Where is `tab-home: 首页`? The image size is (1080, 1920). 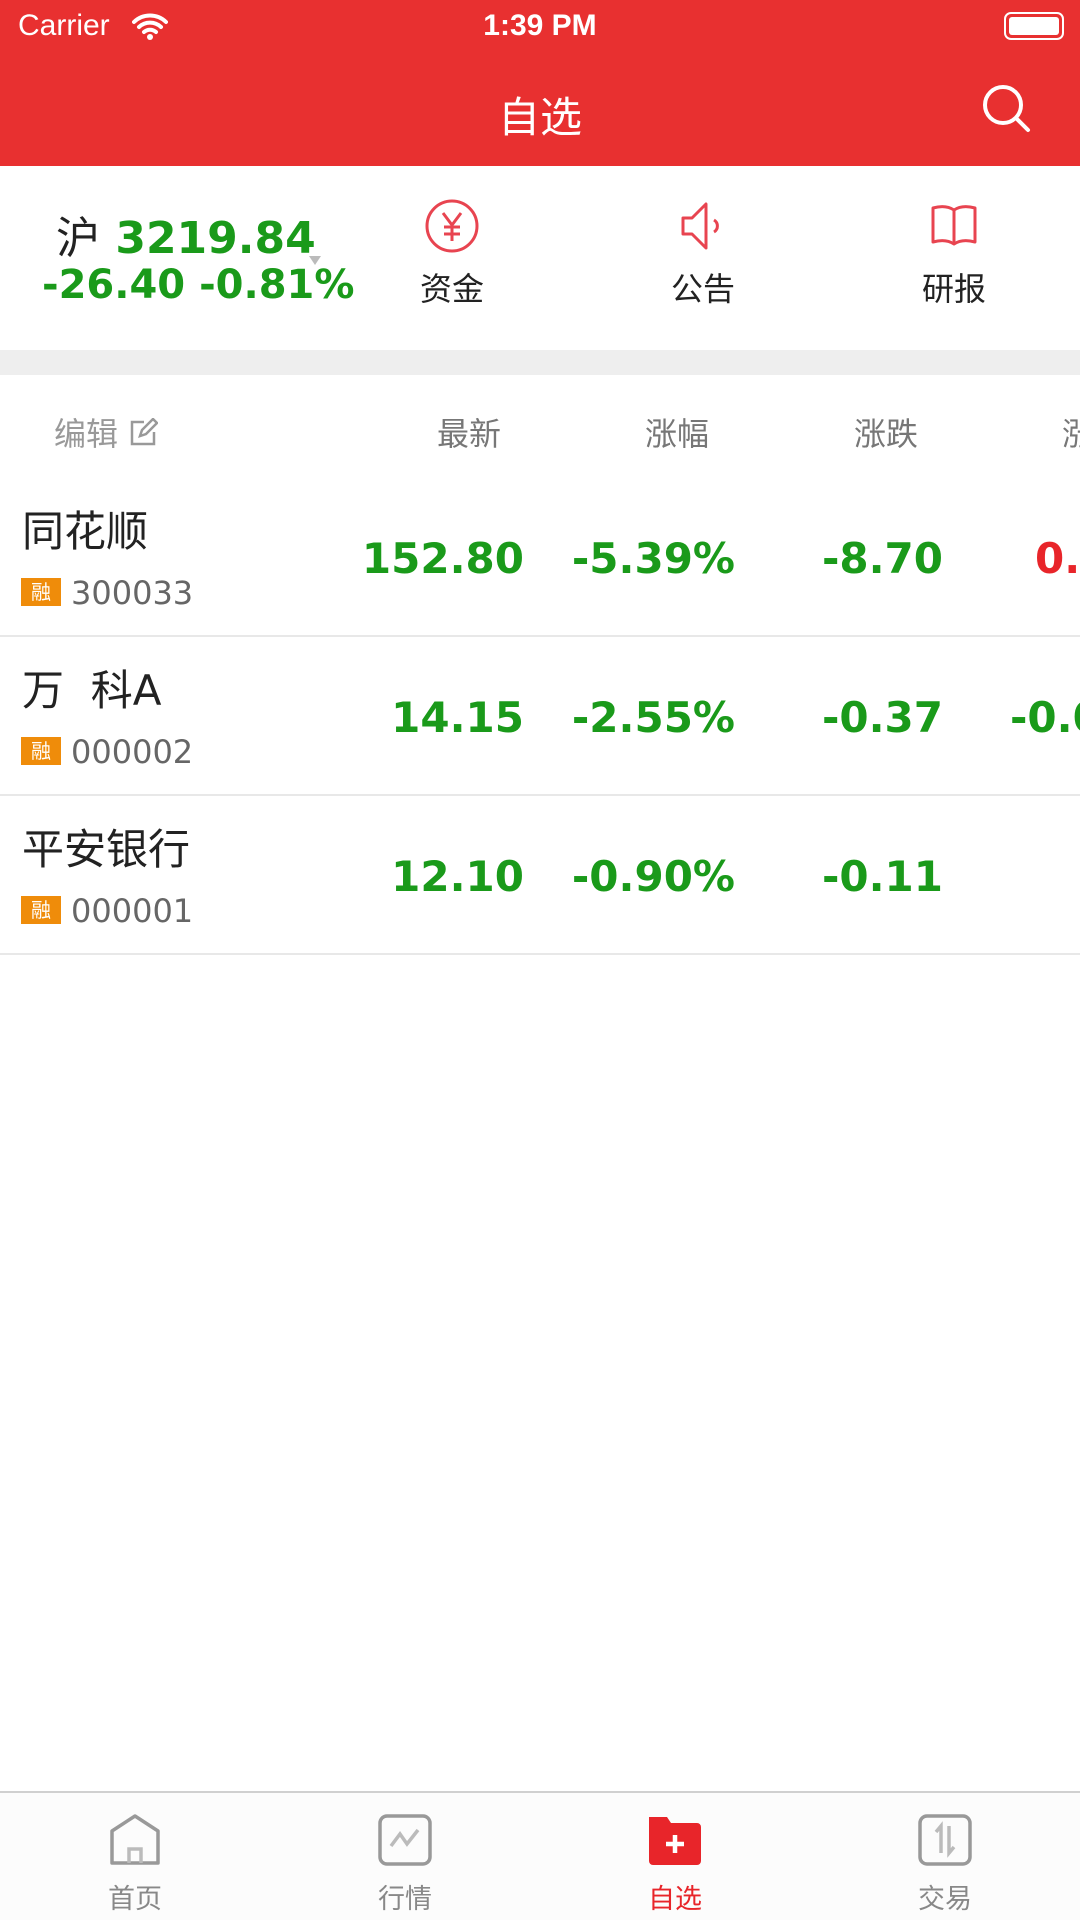
tab-home: 首页 is located at coordinates (135, 1864).